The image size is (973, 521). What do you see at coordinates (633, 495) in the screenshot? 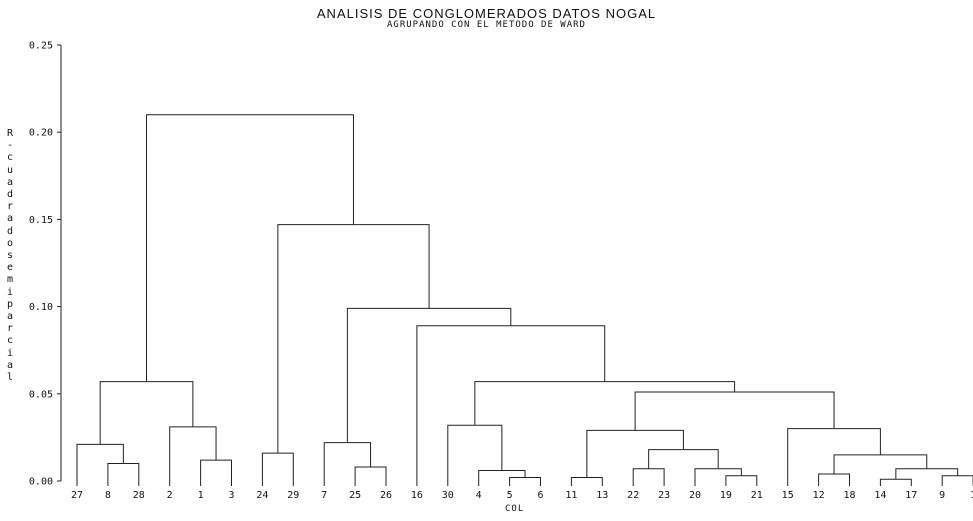
I see `leaf-label: 22` at bounding box center [633, 495].